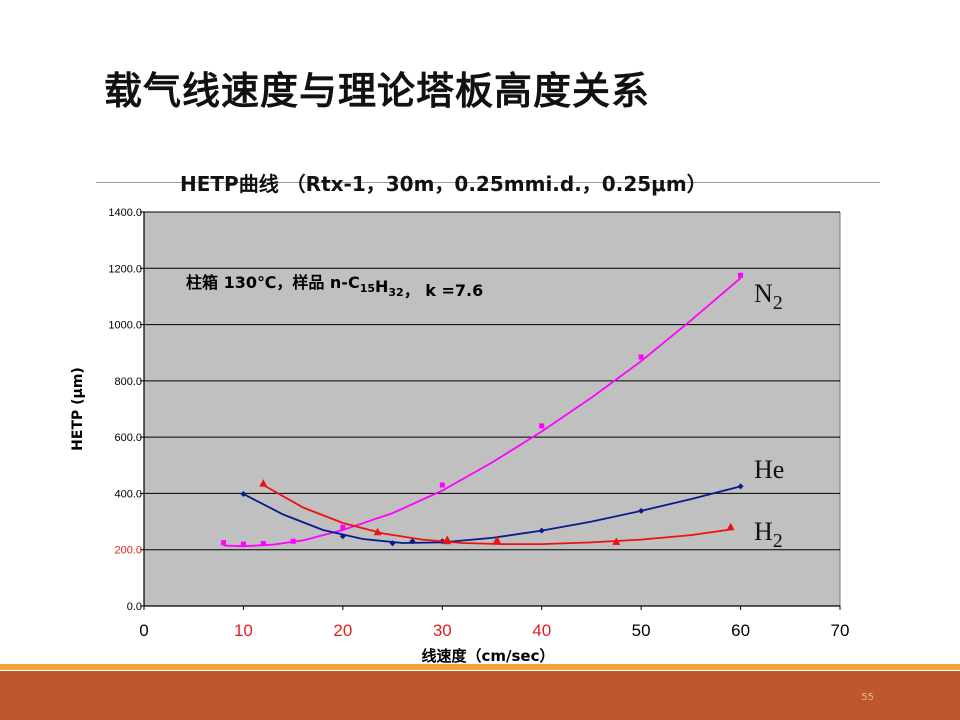  I want to click on chart-annotation: 柱箱 130℃，样品 n-C15H32， k =7.6, so click(334, 286).